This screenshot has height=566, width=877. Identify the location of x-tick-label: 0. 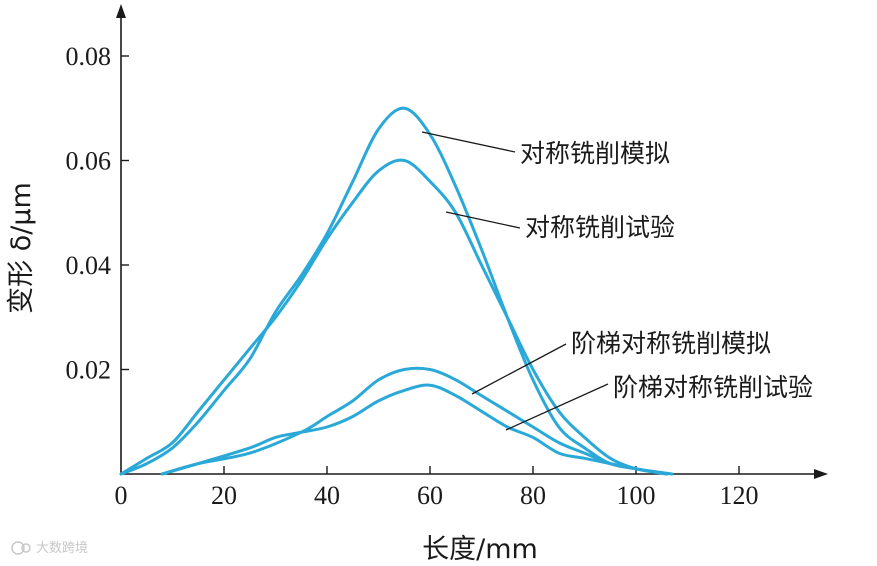
(121, 495).